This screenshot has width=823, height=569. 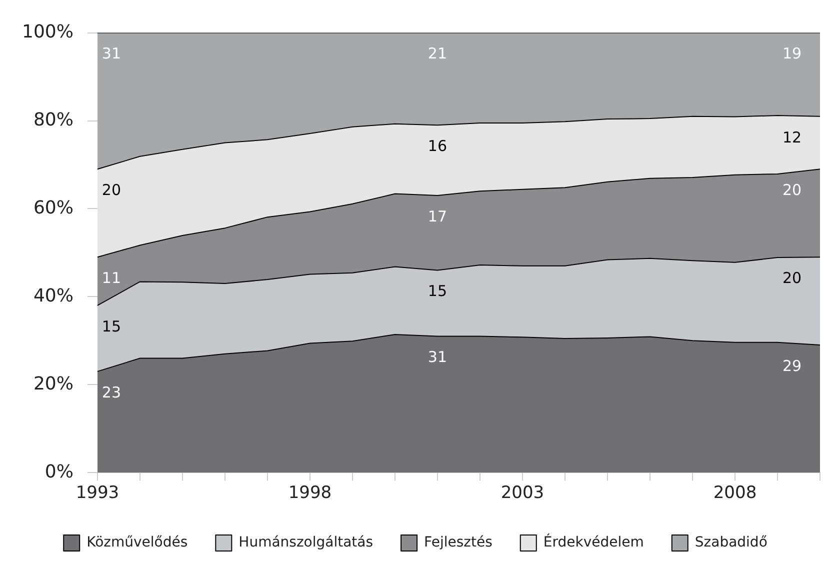 What do you see at coordinates (112, 277) in the screenshot?
I see `data-label: 11` at bounding box center [112, 277].